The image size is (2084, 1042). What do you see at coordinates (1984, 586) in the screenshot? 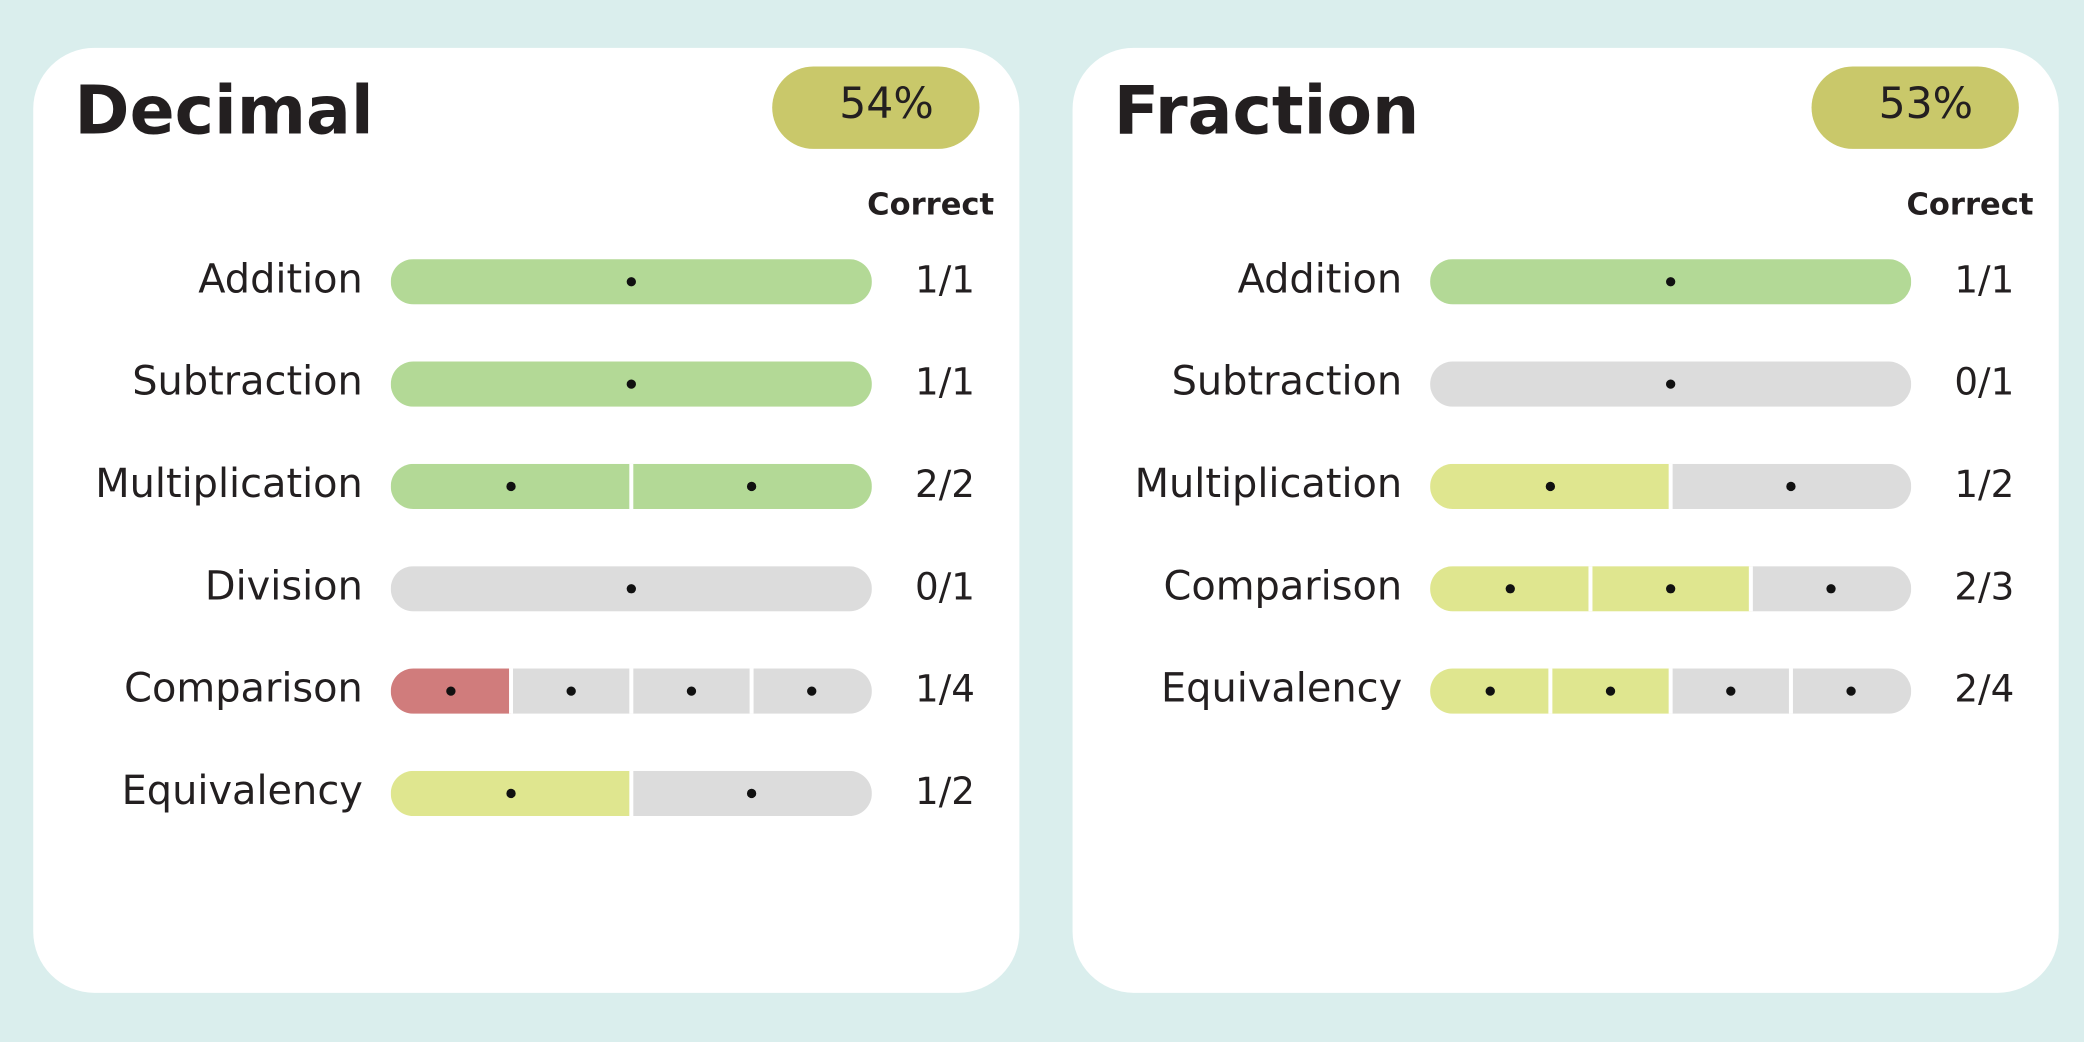
I see `row-result: 2/3` at bounding box center [1984, 586].